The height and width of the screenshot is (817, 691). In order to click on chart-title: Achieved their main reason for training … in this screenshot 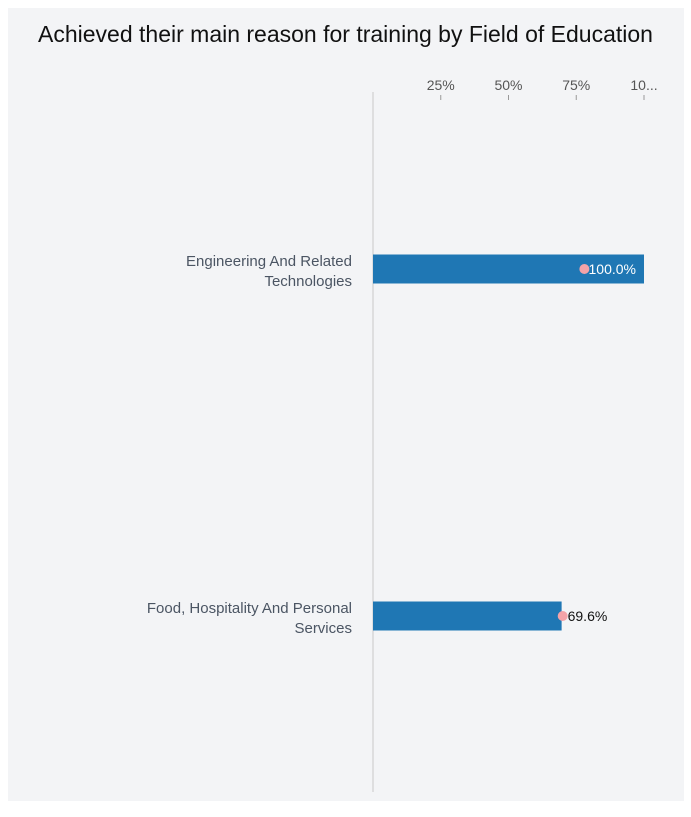, I will do `click(345, 25)`.